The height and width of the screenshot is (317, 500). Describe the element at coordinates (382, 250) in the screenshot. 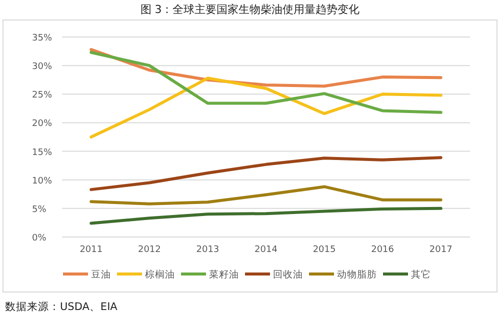

I see `x-tick-label: 2016` at that location.